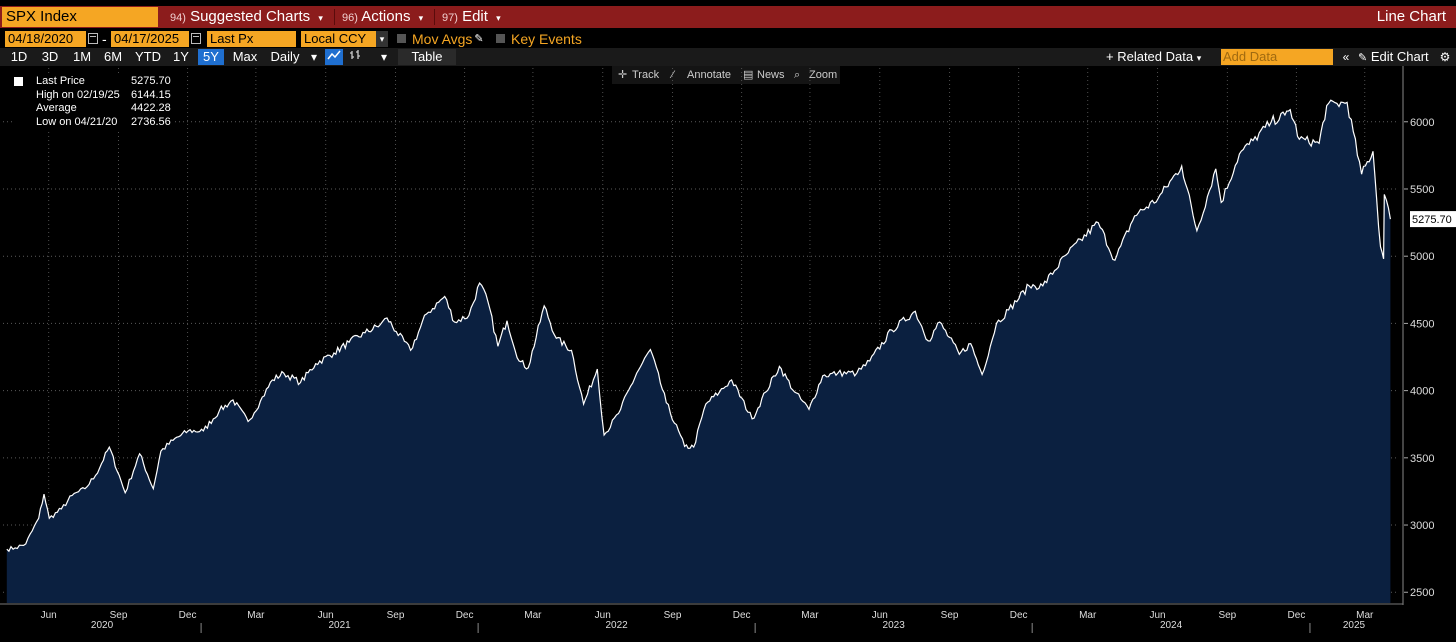 This screenshot has height=642, width=1456. I want to click on mov-avgs-checkbox, so click(401, 38).